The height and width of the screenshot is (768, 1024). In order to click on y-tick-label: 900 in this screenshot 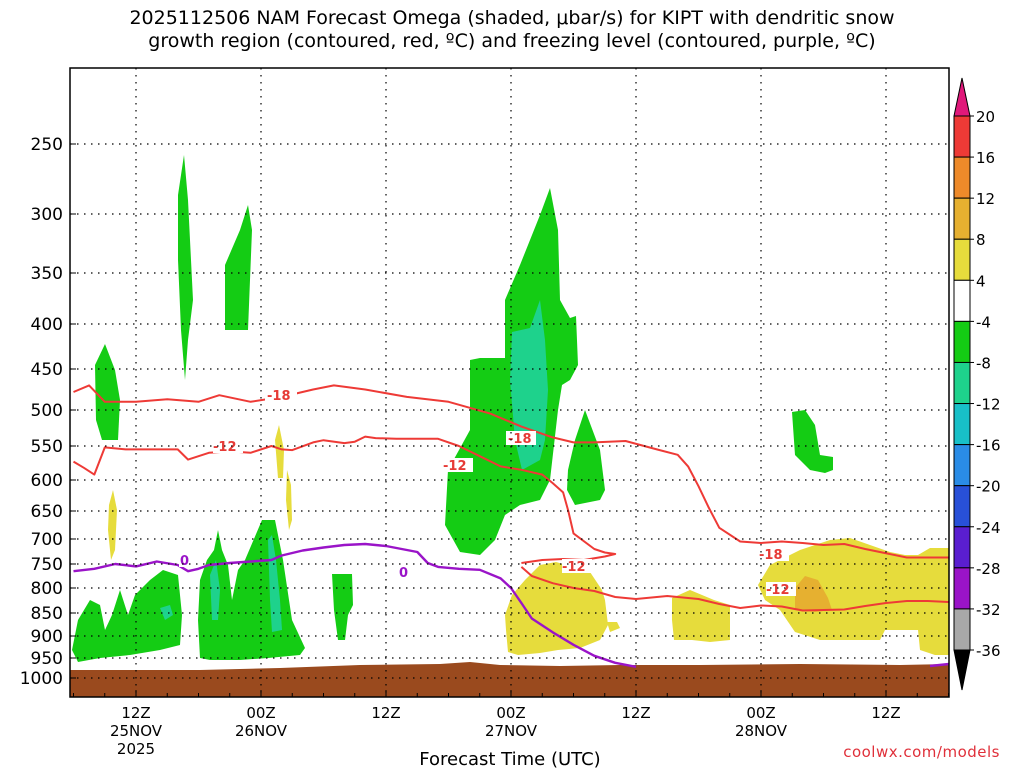, I will do `click(47, 637)`.